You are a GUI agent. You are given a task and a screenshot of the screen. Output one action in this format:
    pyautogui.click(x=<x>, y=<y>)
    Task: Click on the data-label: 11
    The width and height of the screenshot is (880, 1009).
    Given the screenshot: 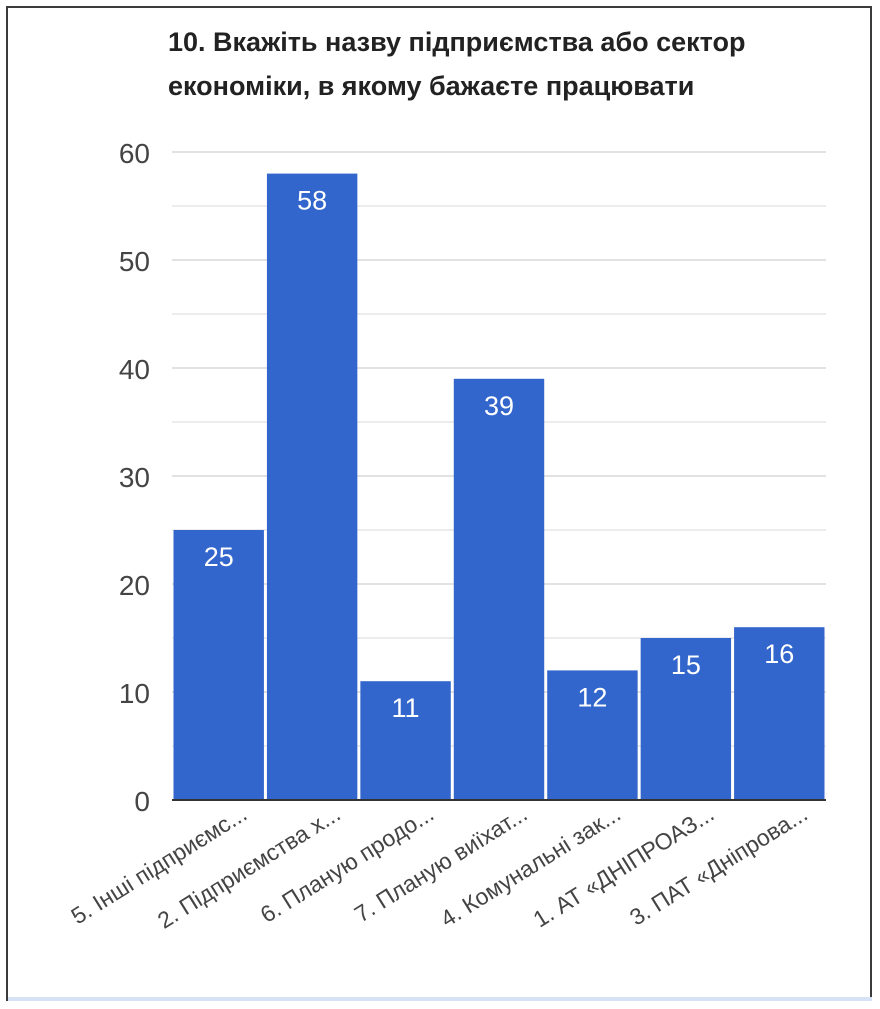 What is the action you would take?
    pyautogui.click(x=406, y=708)
    